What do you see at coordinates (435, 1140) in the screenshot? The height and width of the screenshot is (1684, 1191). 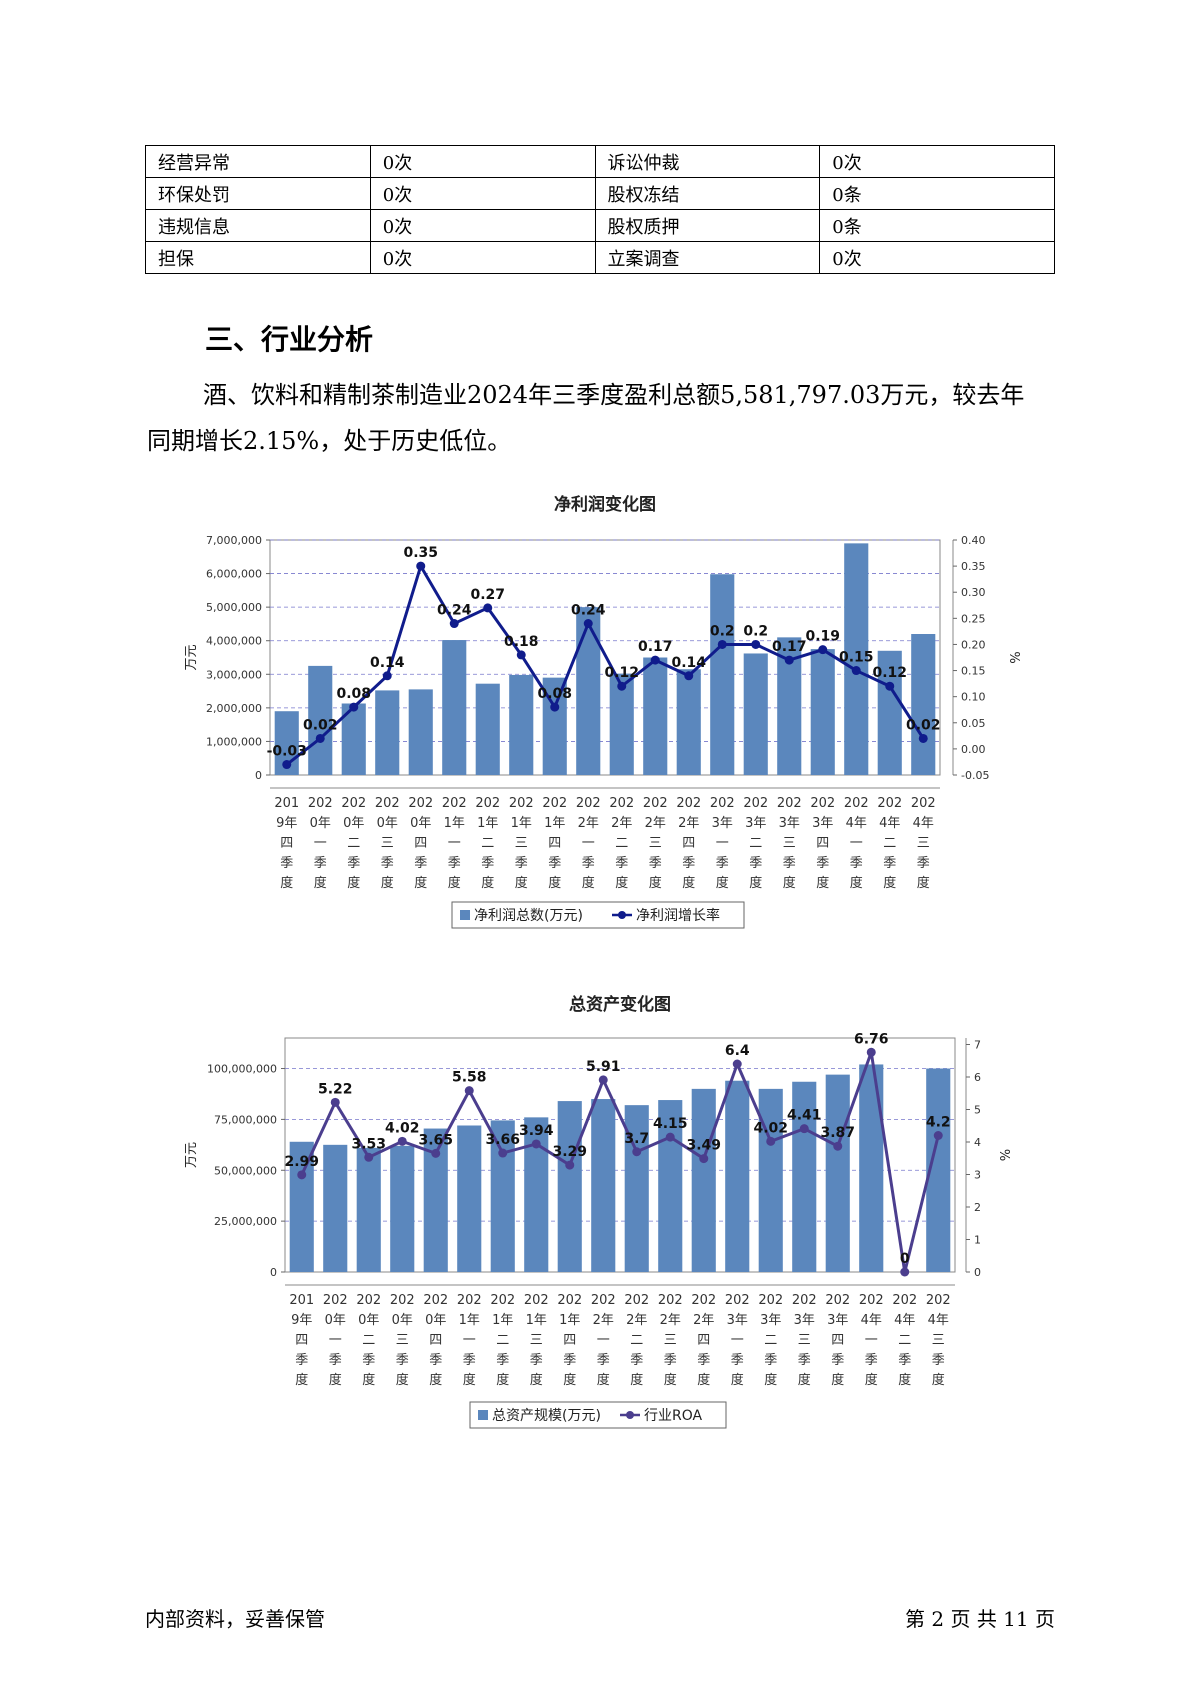 I see `data-label: 3.65` at bounding box center [435, 1140].